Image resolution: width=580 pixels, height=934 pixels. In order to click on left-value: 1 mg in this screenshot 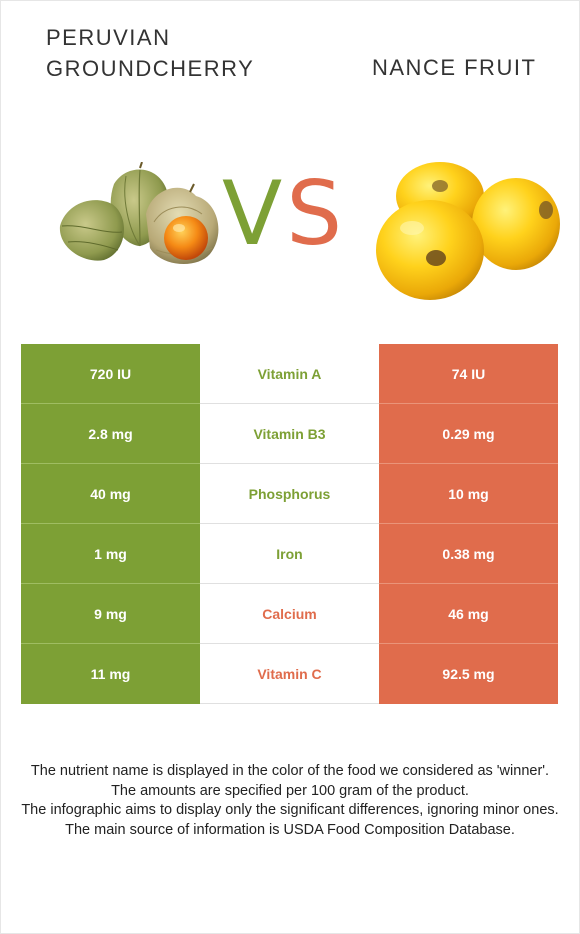, I will do `click(110, 554)`.